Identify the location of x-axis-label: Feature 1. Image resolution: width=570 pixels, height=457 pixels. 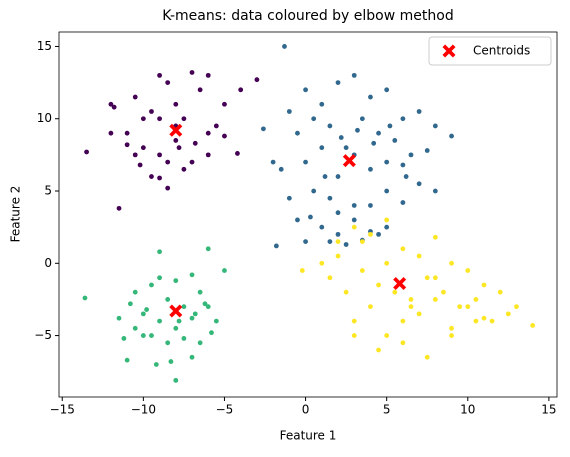
(308, 436).